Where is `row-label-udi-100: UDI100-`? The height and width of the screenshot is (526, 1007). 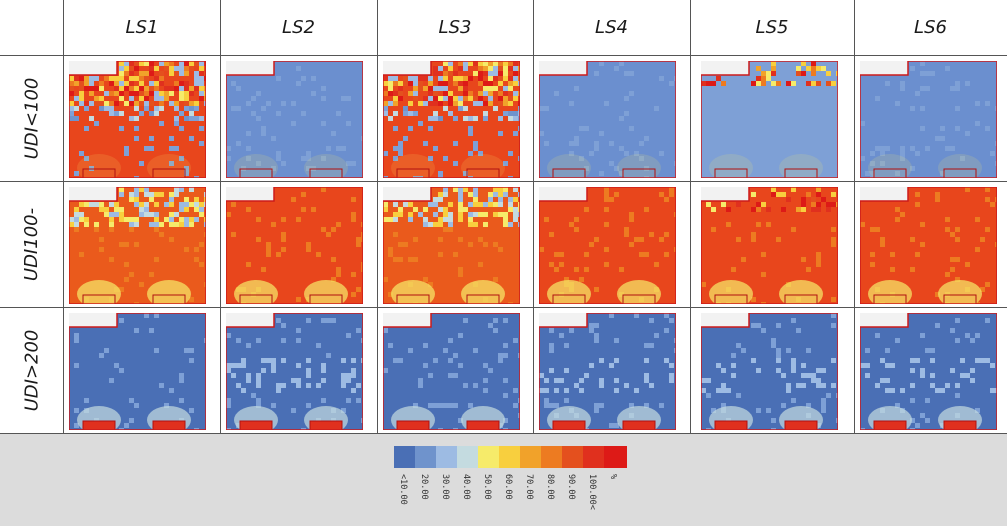
row-label-udi-100: UDI100- is located at coordinates (32, 244).